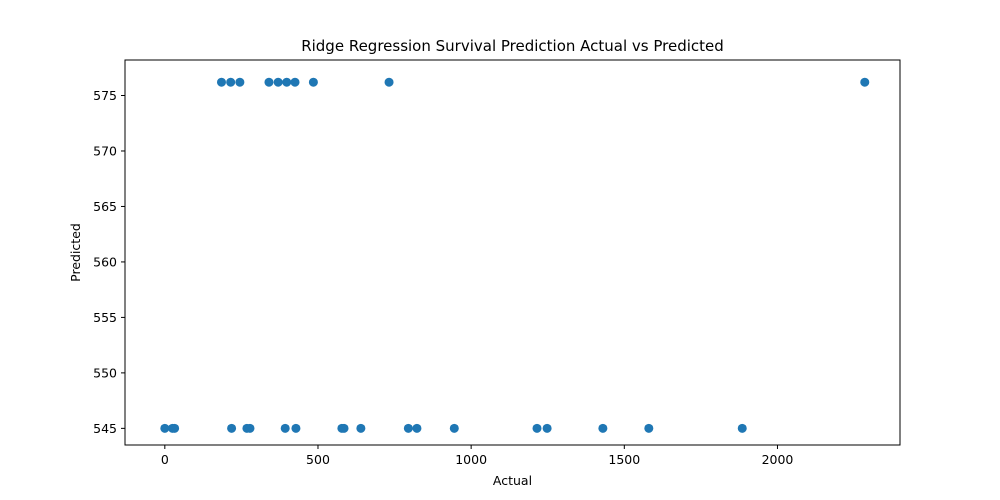 This screenshot has width=1000, height=500. I want to click on y-tick-label: 575, so click(105, 95).